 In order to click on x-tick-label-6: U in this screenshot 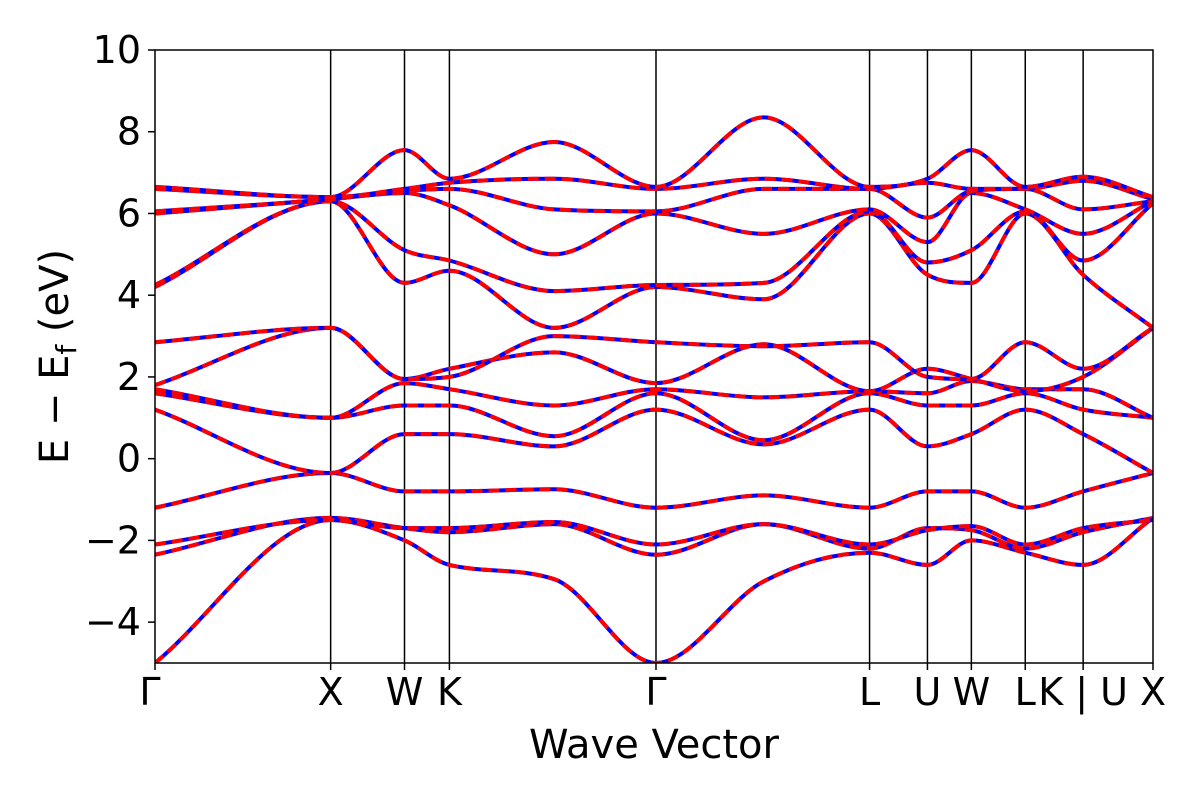, I will do `click(928, 692)`.